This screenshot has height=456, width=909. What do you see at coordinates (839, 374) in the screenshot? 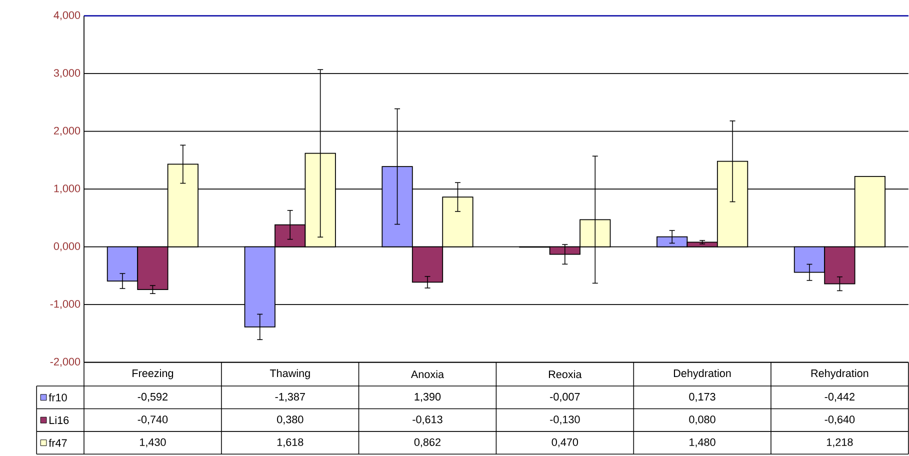
I see `x-tick-label: Rehydration` at bounding box center [839, 374].